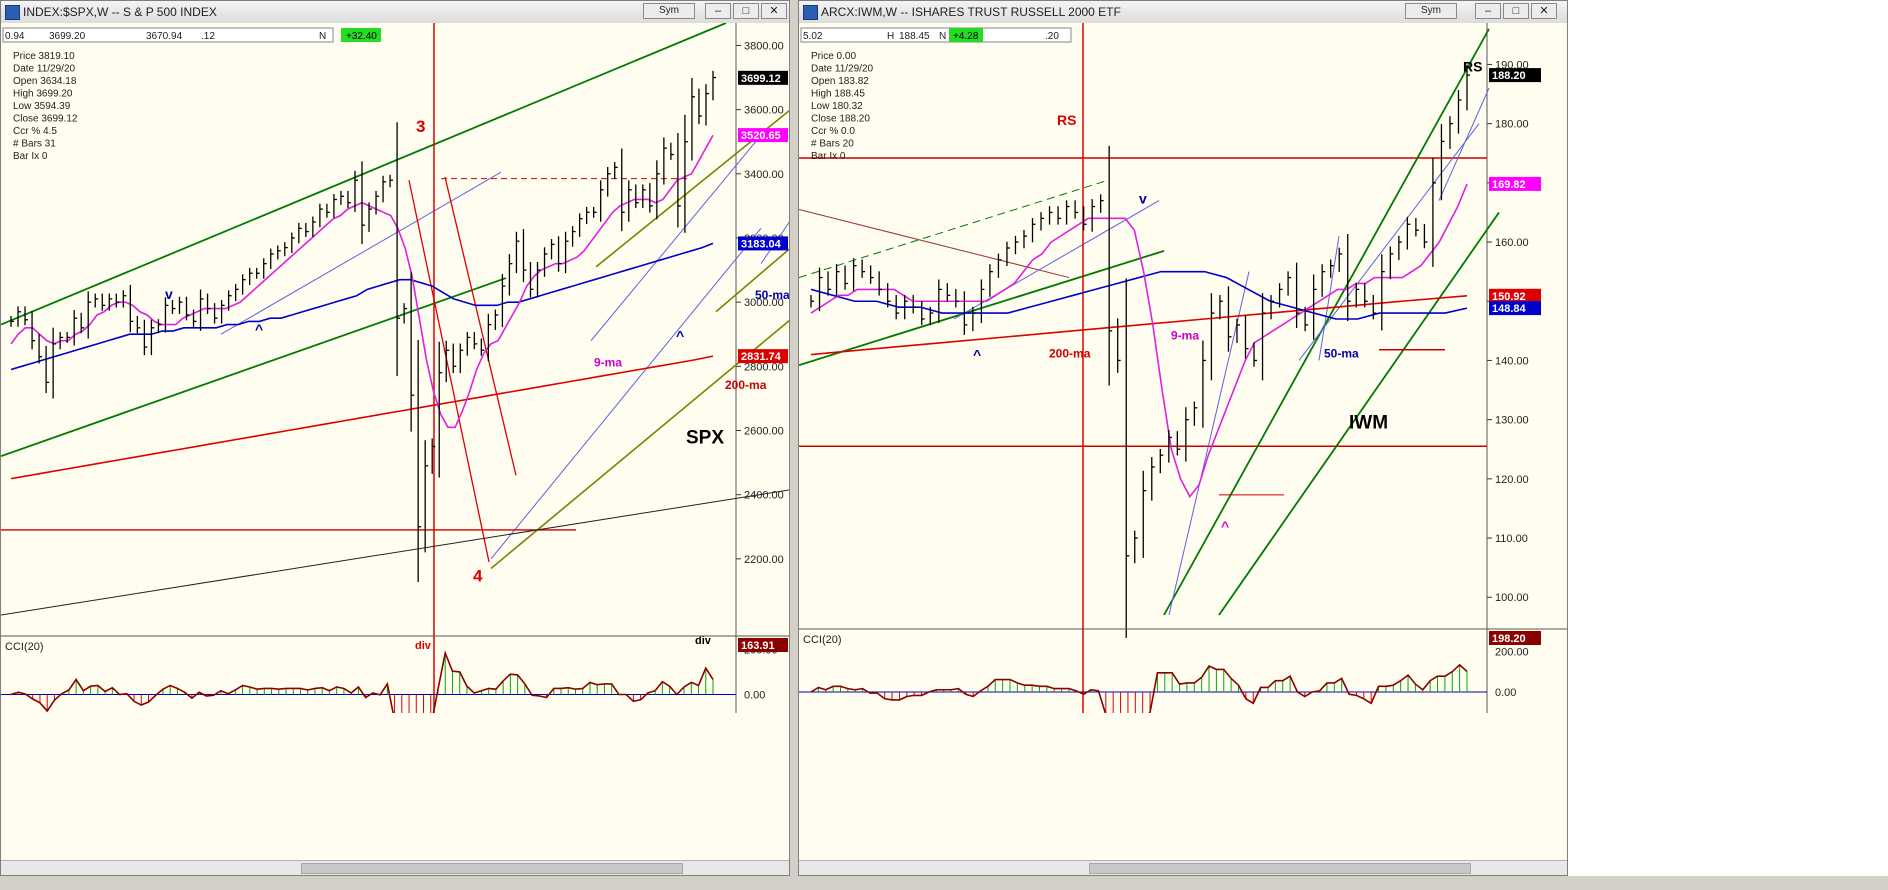 This screenshot has height=890, width=1888. What do you see at coordinates (774, 11) in the screenshot?
I see `spx-close-button: ✕` at bounding box center [774, 11].